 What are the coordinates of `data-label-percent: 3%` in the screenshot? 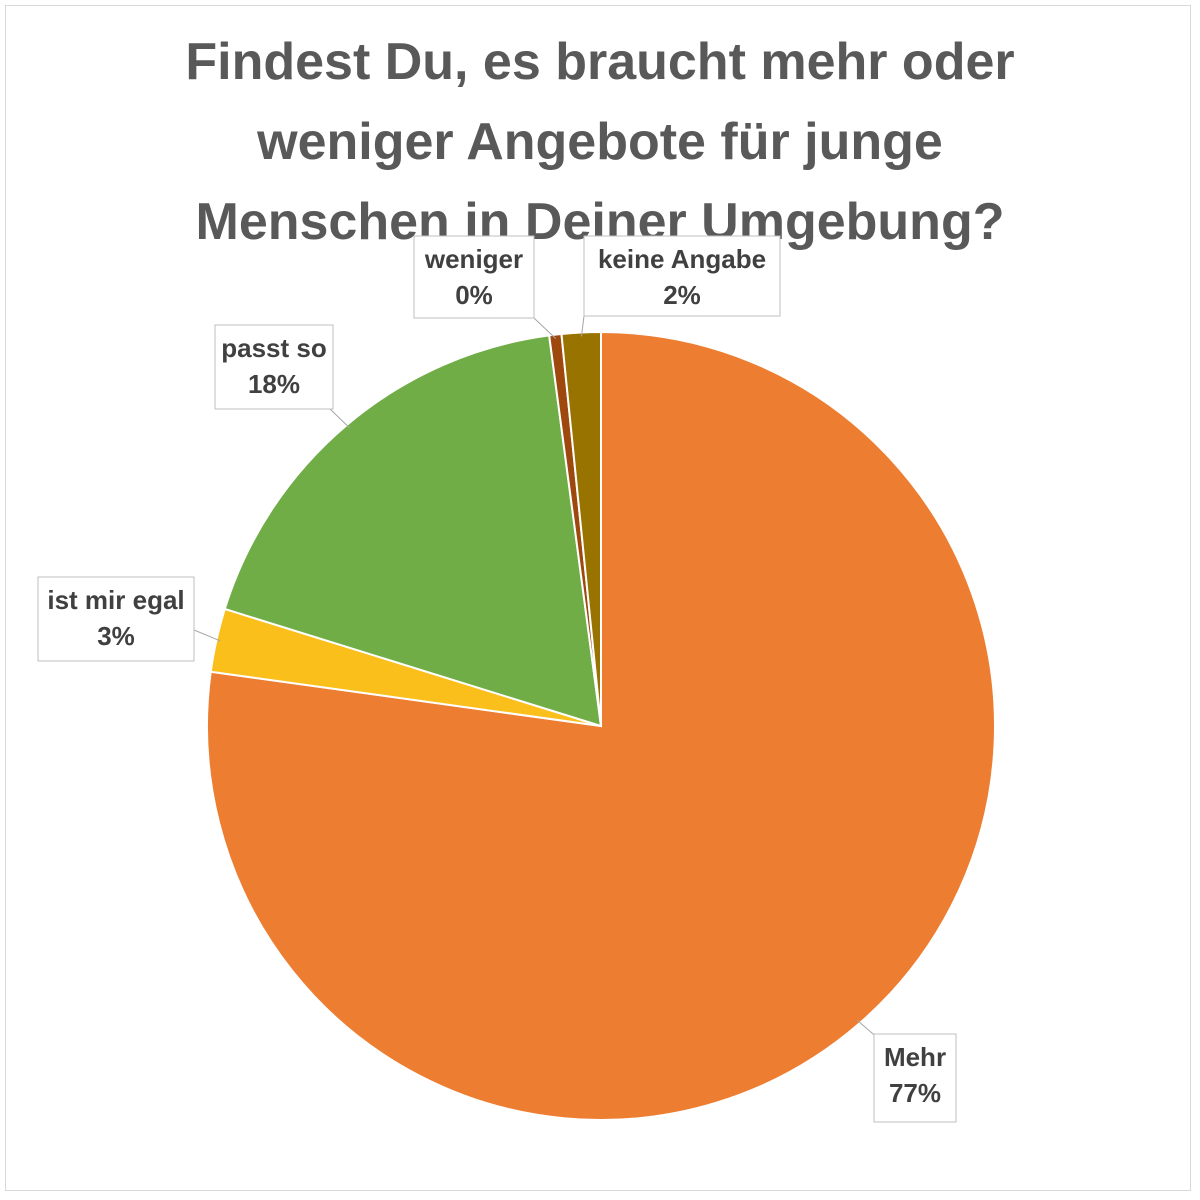 It's located at (116, 636).